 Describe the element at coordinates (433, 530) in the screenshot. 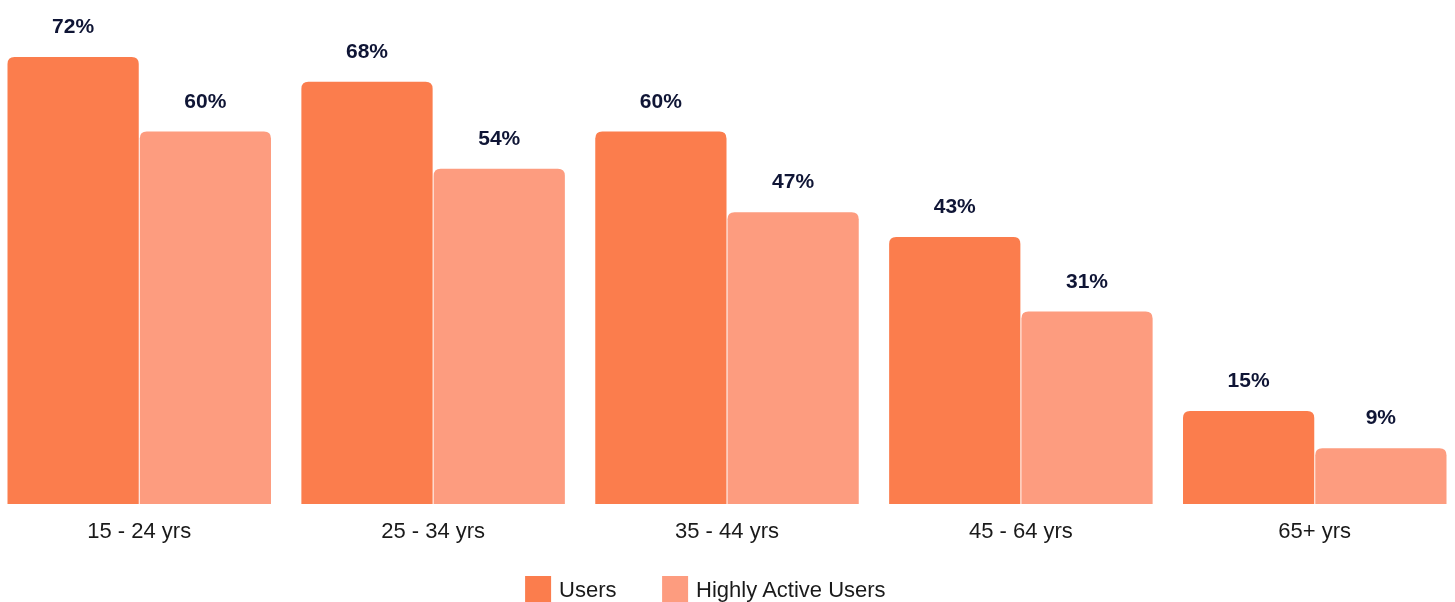

I see `x-tick-label: 25 - 34 yrs` at that location.